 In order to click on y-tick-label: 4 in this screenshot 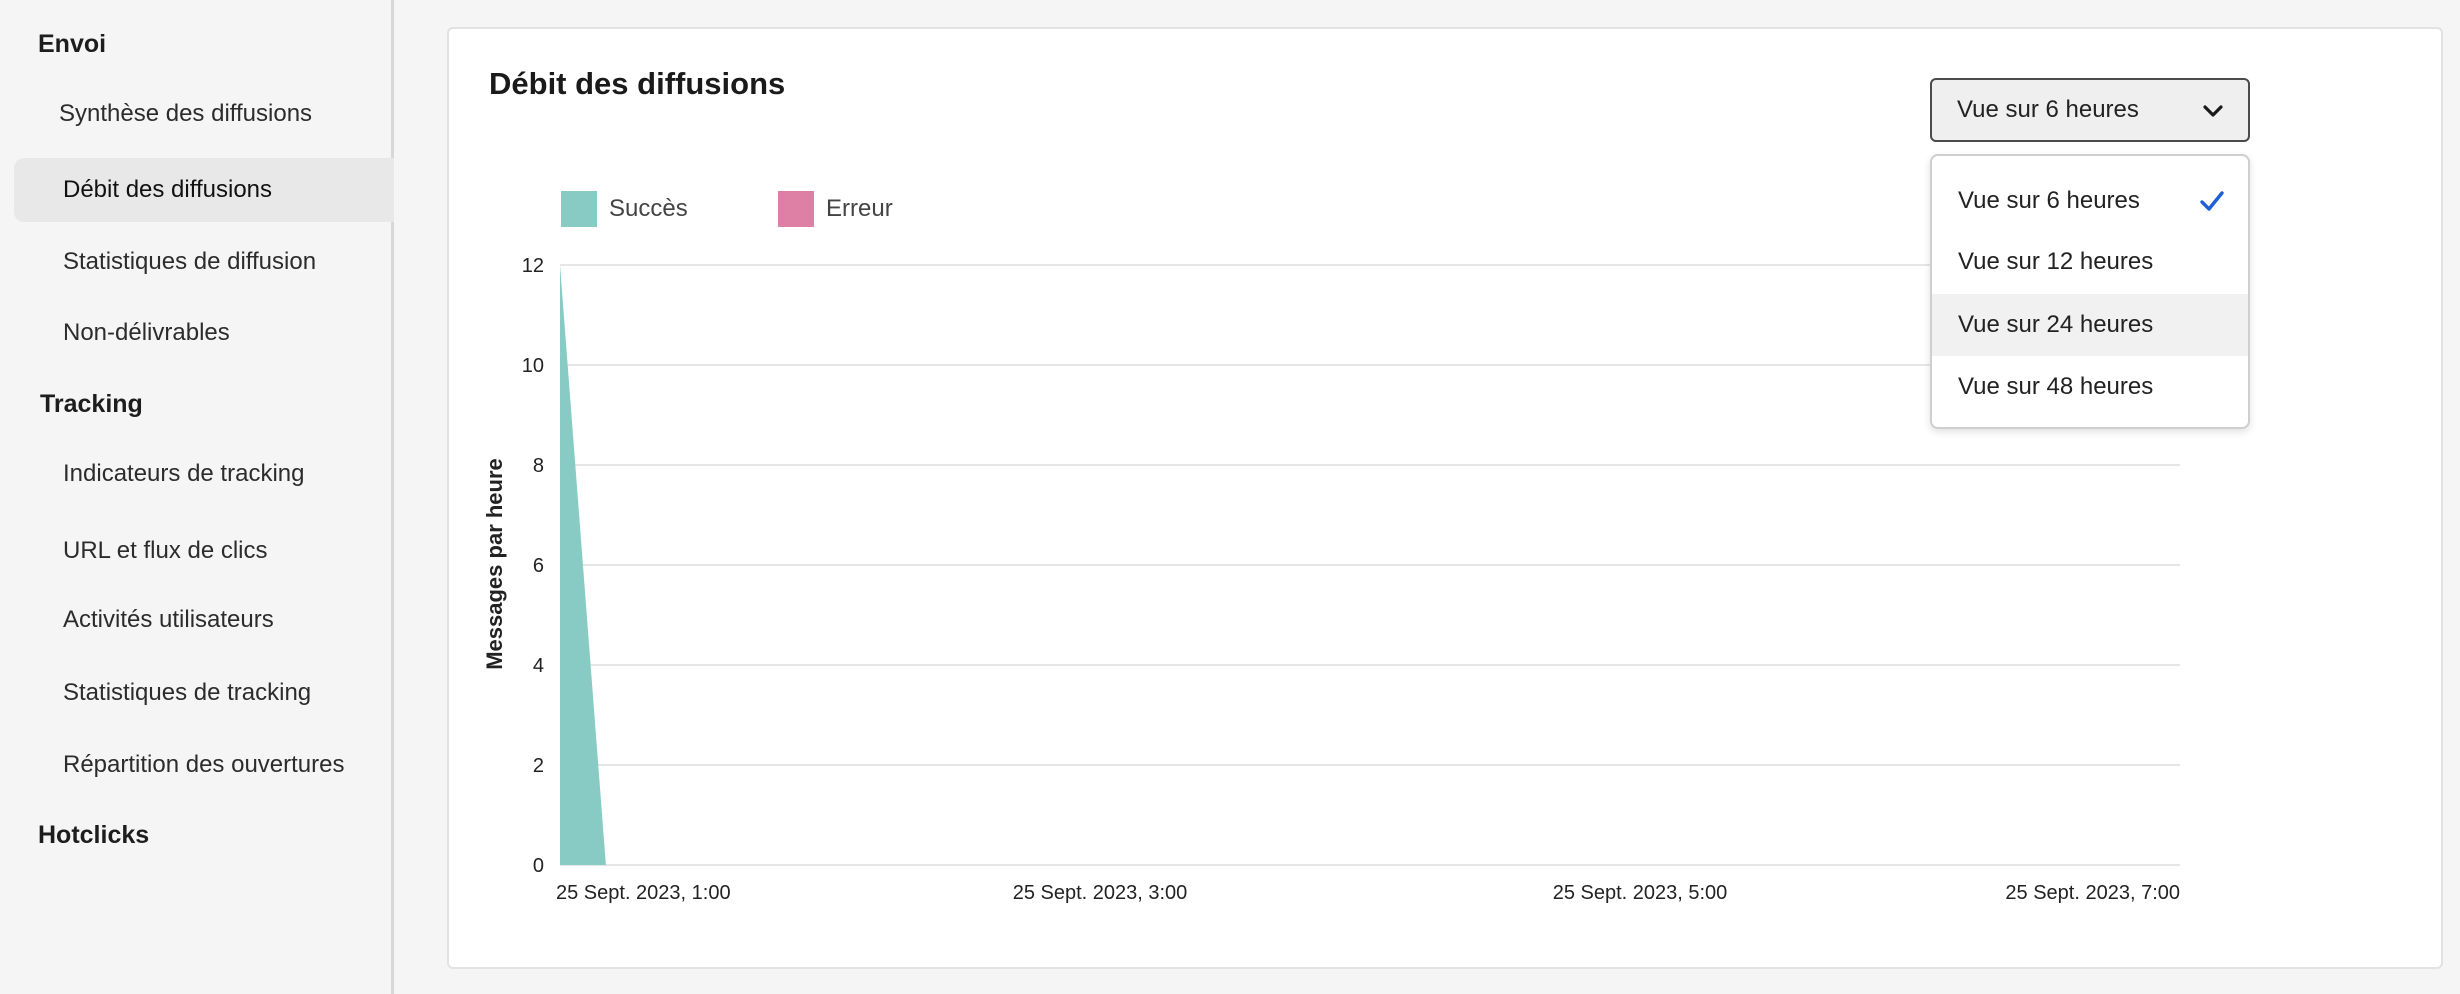, I will do `click(538, 666)`.